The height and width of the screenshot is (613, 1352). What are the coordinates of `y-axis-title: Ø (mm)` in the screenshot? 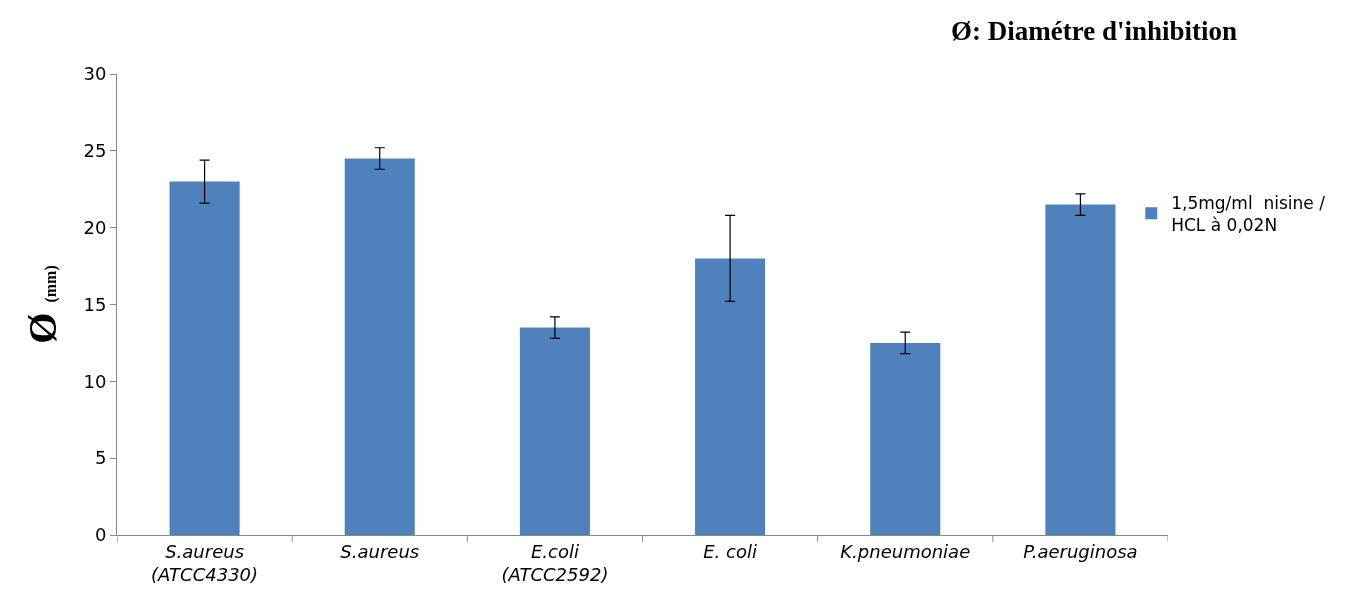 It's located at (43, 304).